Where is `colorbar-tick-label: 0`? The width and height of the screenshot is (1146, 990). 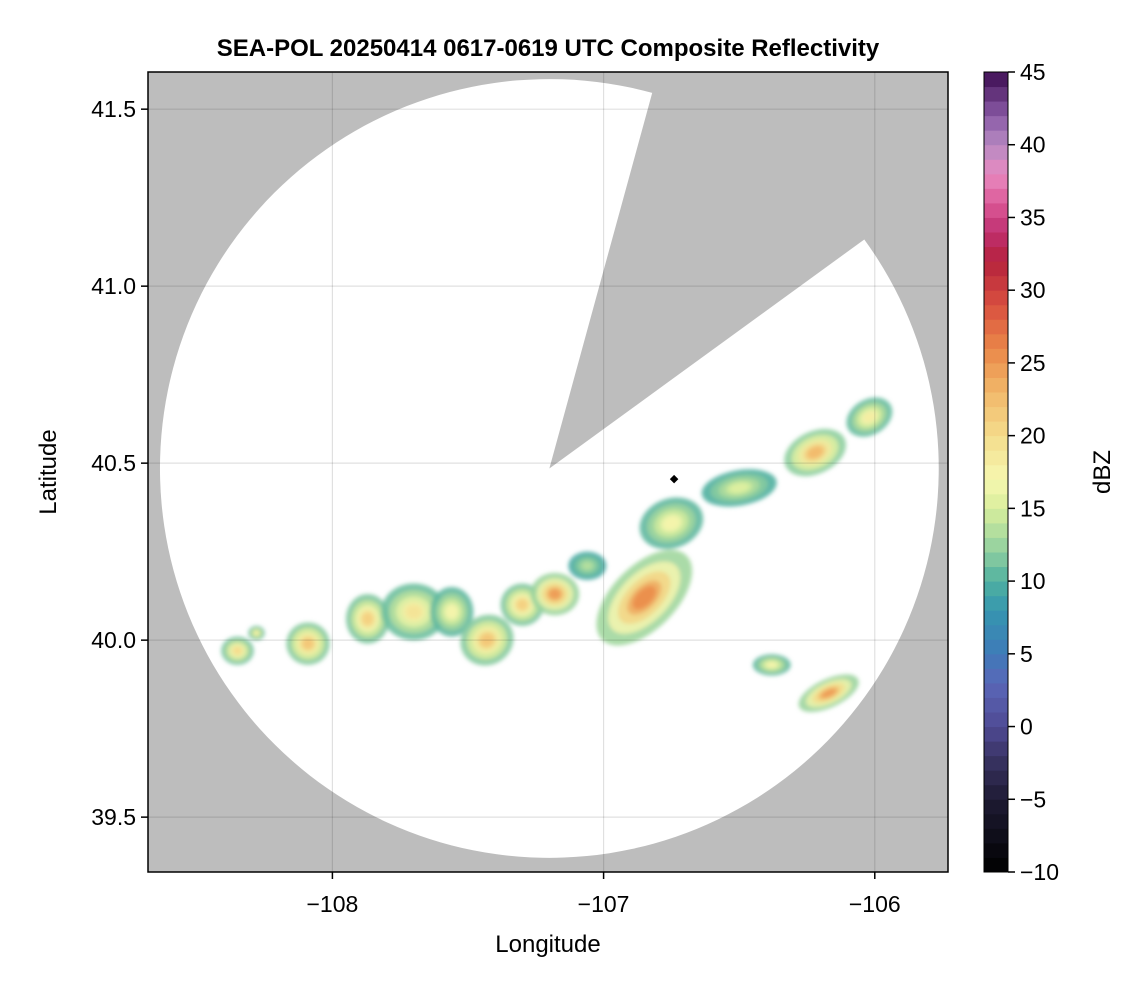
colorbar-tick-label: 0 is located at coordinates (1026, 727).